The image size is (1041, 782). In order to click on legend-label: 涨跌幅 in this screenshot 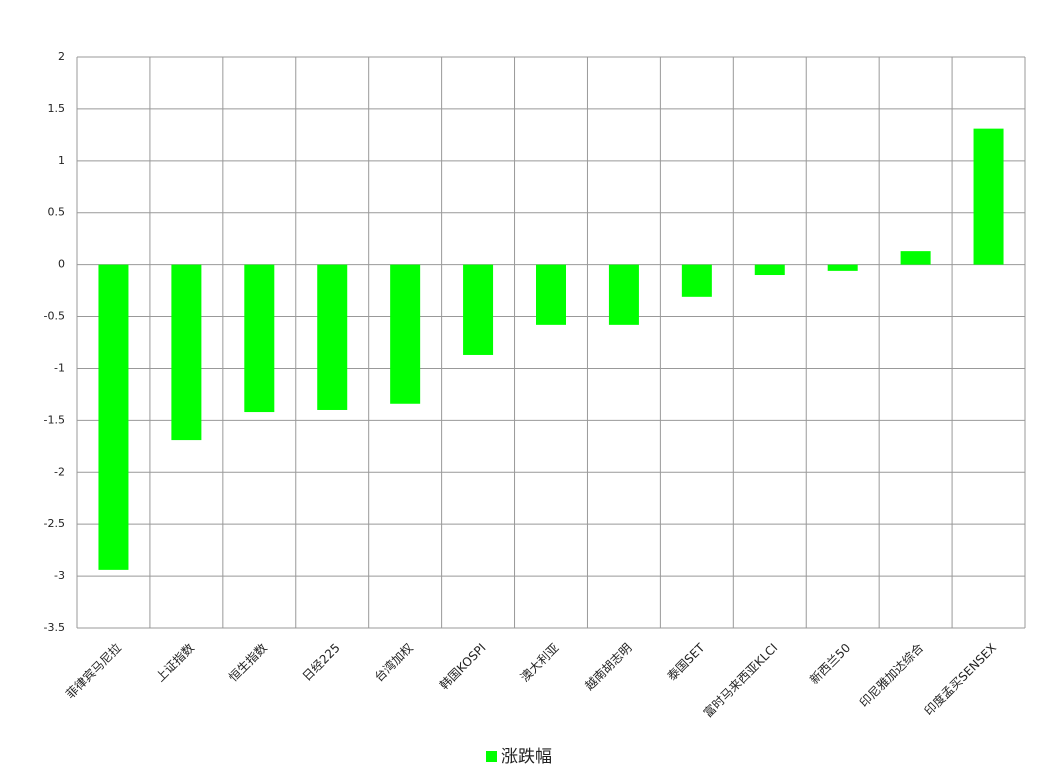, I will do `click(526, 757)`.